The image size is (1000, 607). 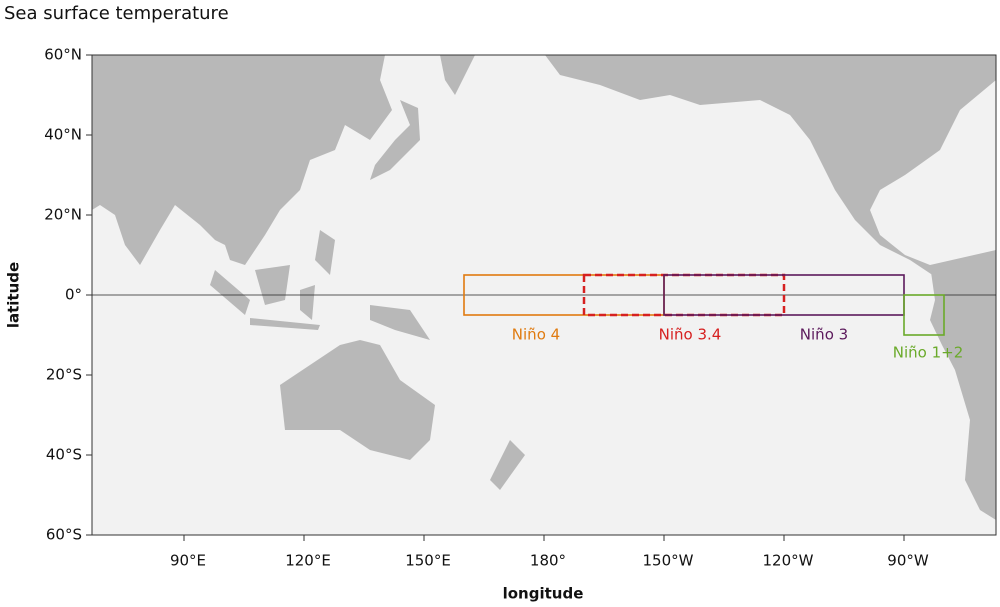 I want to click on x-tick-label: 120°E, so click(x=308, y=561).